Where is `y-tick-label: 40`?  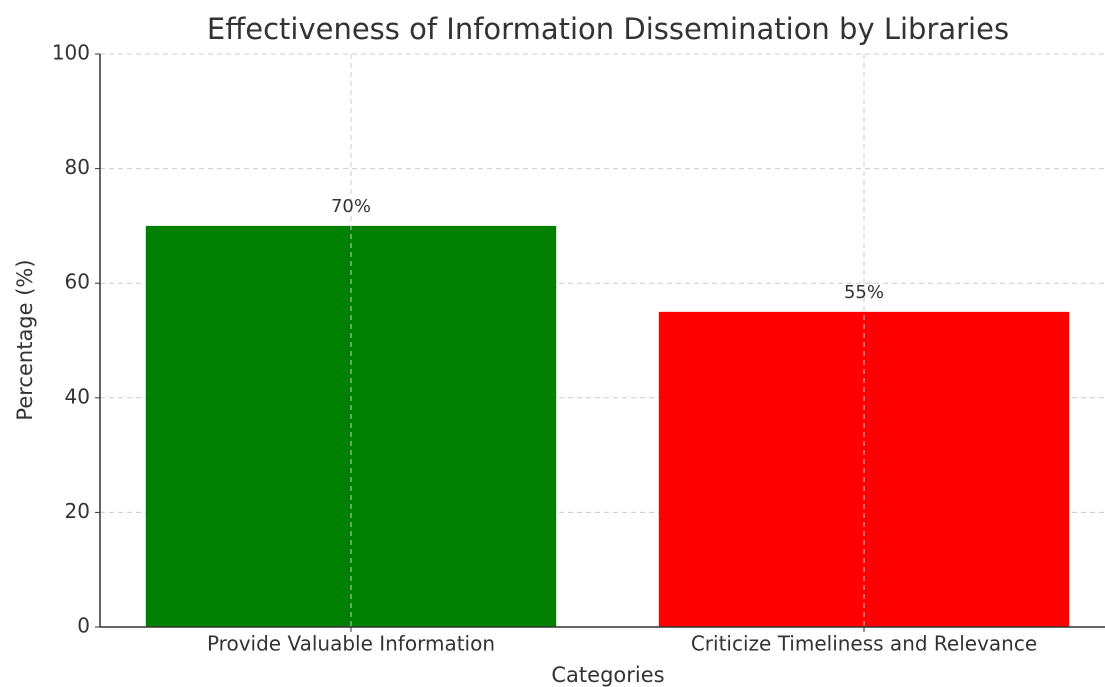
y-tick-label: 40 is located at coordinates (77, 396).